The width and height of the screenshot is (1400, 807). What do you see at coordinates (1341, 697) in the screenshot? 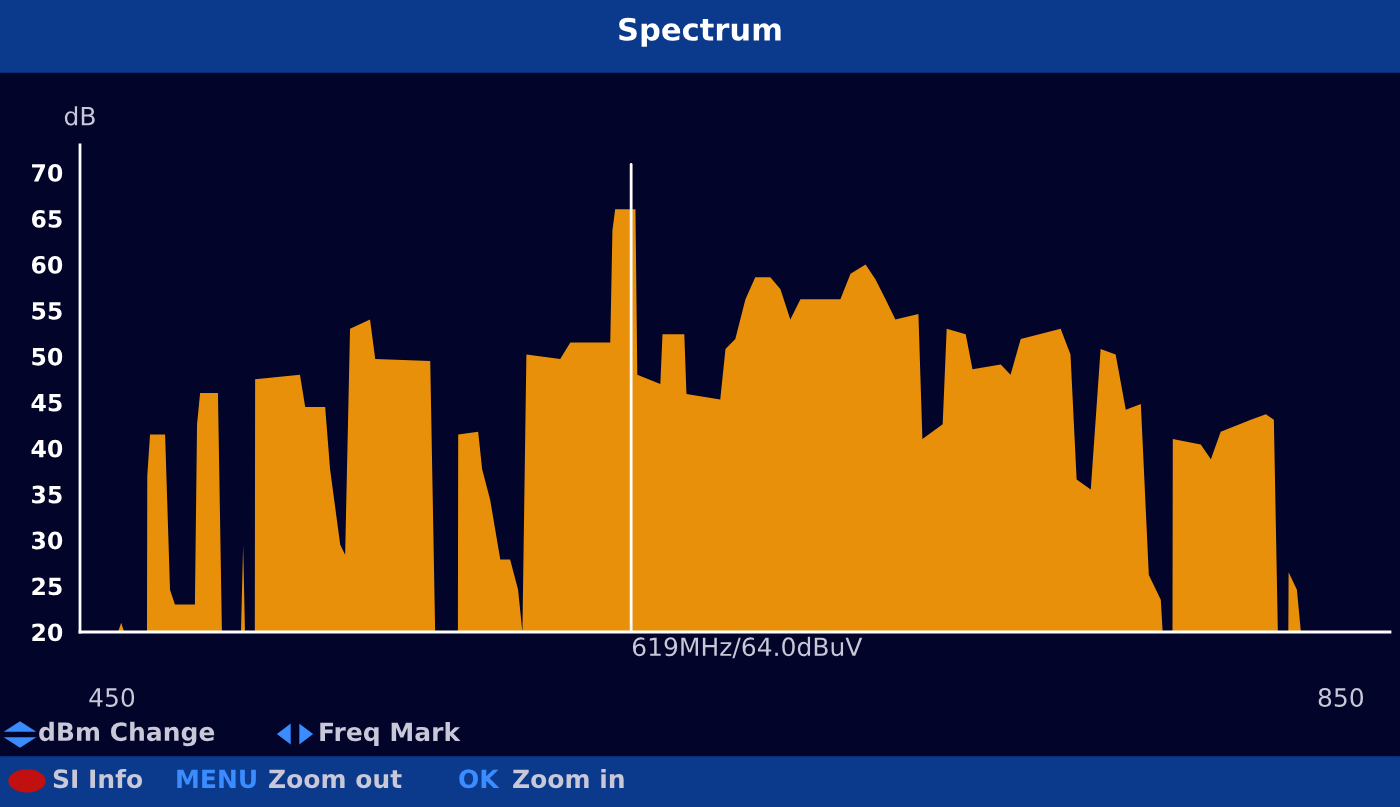
I see `x-tick-label: 850` at bounding box center [1341, 697].